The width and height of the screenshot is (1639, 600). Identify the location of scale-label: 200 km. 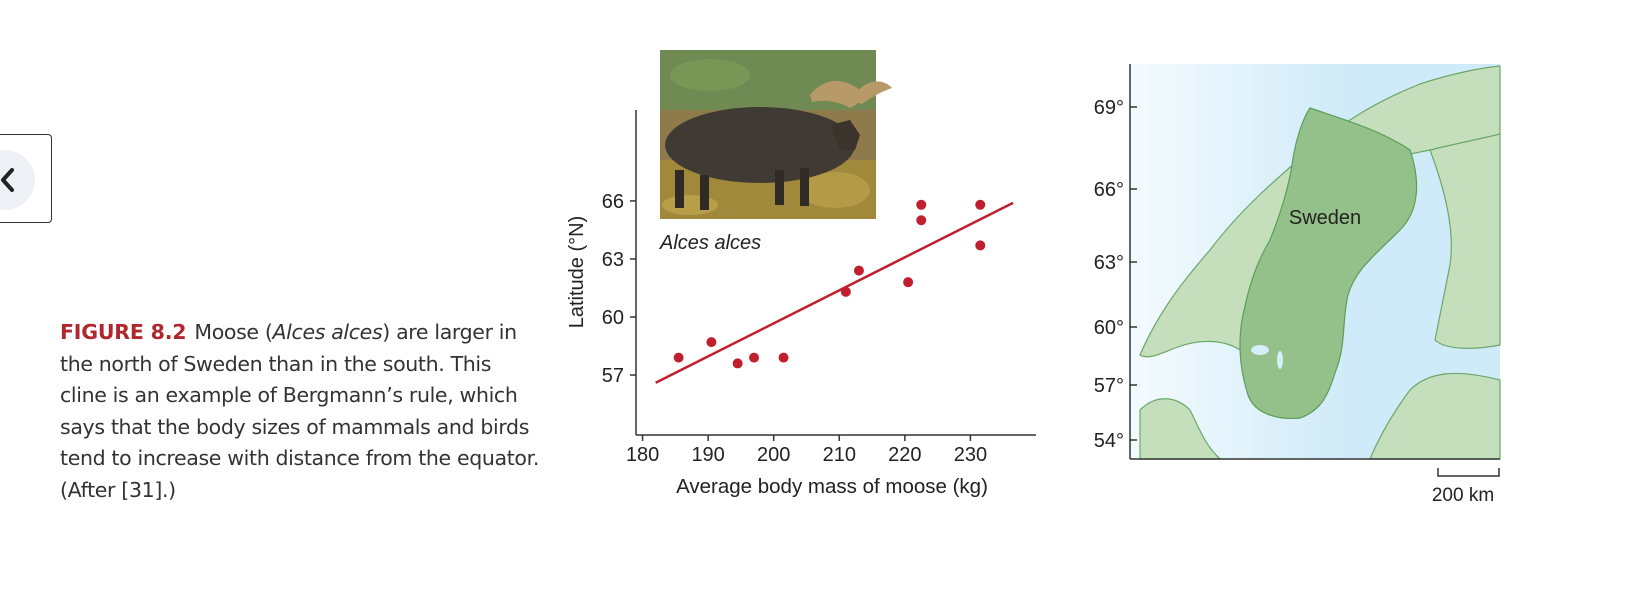
(1463, 495).